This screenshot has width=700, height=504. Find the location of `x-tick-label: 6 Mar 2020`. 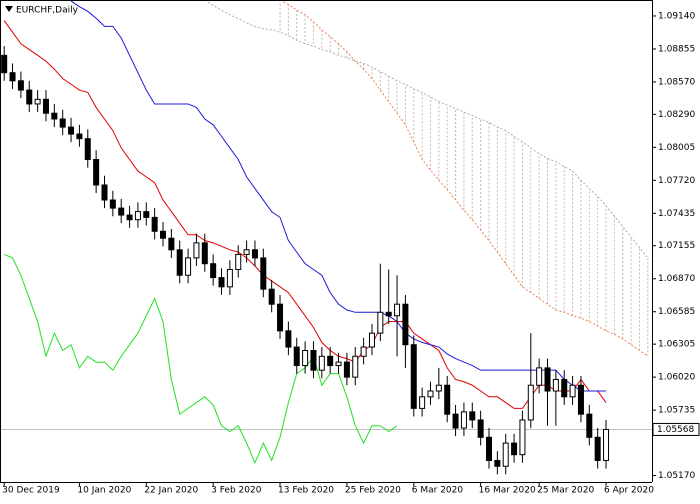

x-tick-label: 6 Mar 2020 is located at coordinates (438, 491).